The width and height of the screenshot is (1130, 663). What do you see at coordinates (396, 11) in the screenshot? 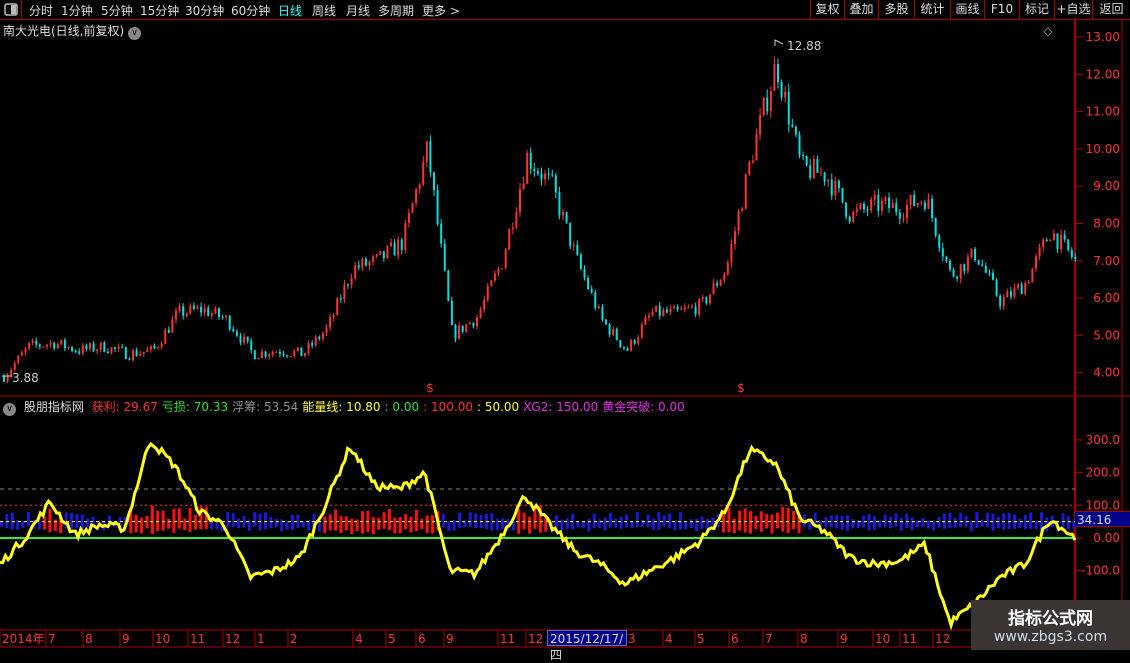
I see `period-tab-9: 多周期` at bounding box center [396, 11].